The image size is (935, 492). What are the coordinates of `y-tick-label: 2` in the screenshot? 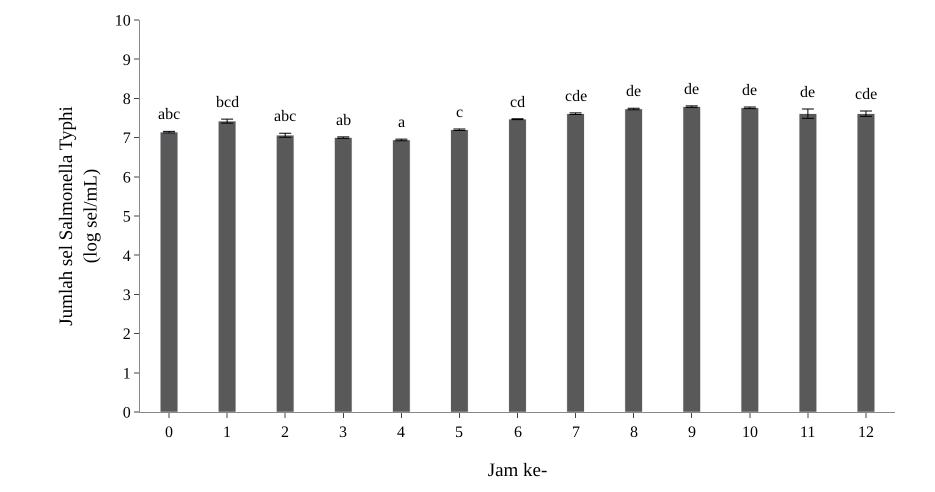 It's located at (126, 335).